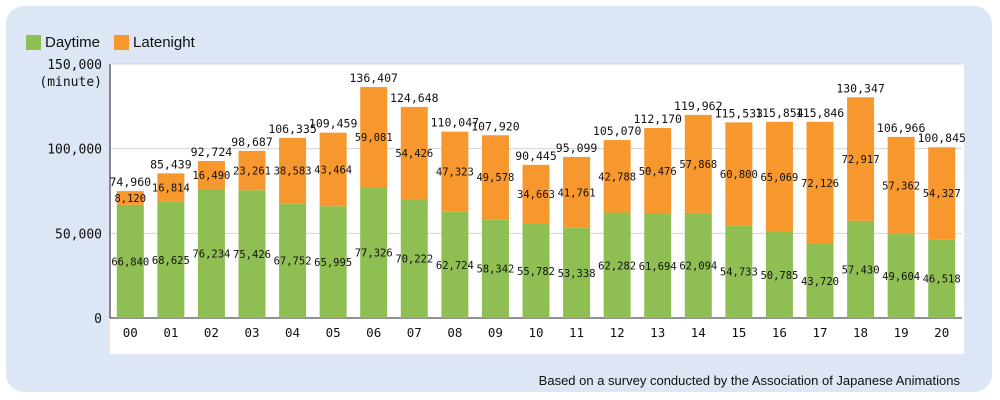  I want to click on data-label-daytime: 54,733, so click(739, 273).